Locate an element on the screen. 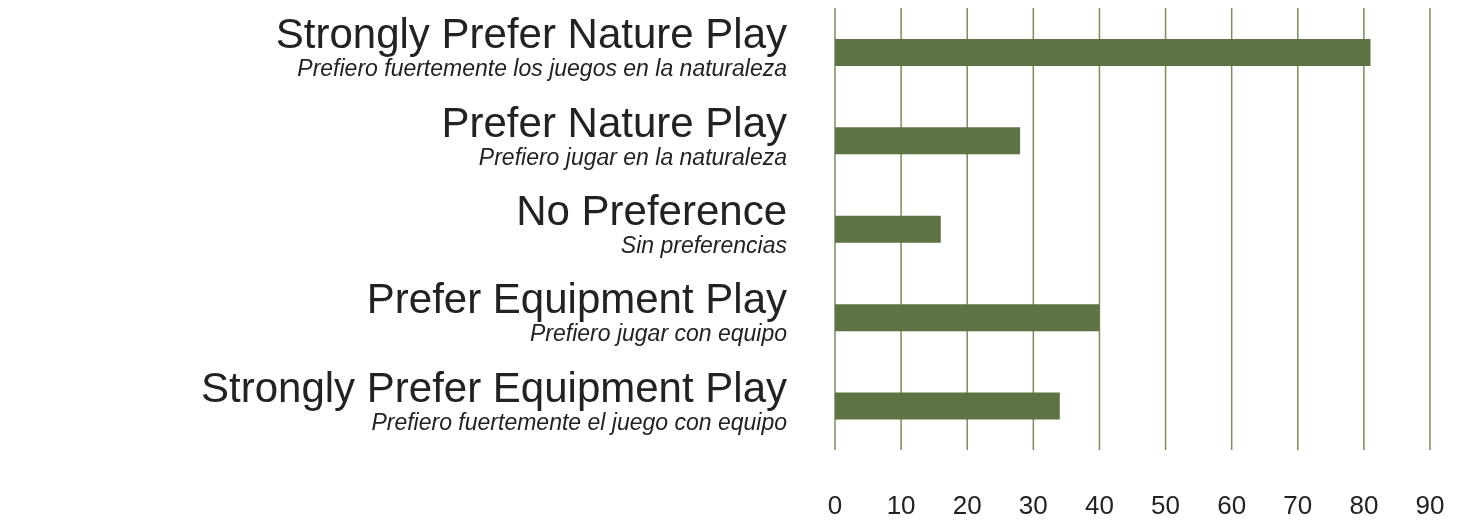  x-tick-label: 90 is located at coordinates (1430, 505).